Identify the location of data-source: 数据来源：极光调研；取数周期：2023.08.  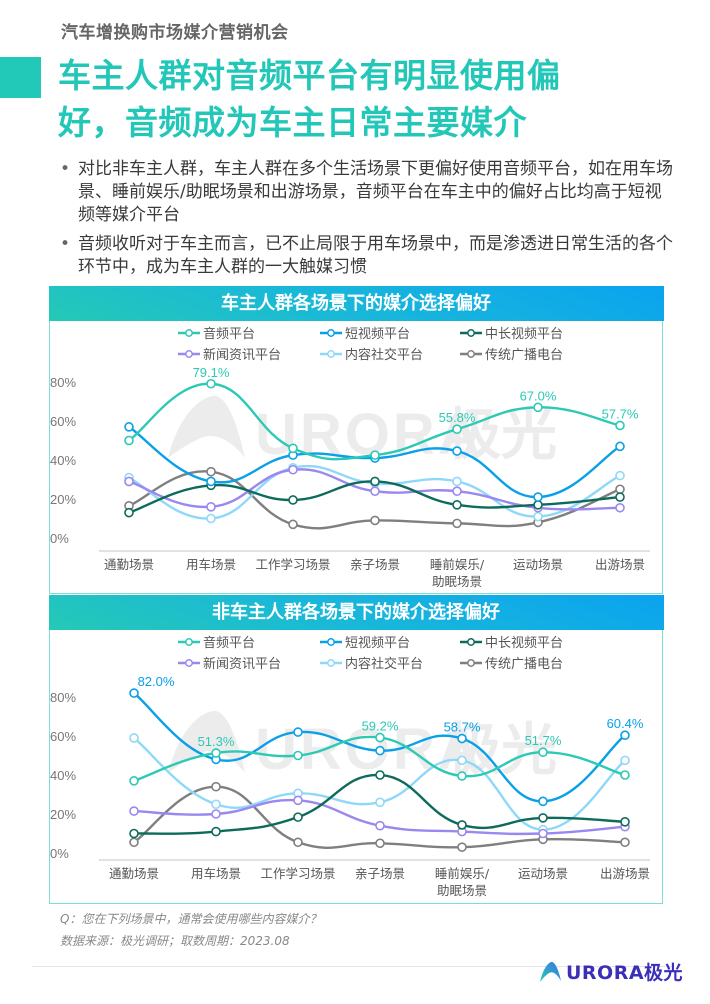
(175, 941).